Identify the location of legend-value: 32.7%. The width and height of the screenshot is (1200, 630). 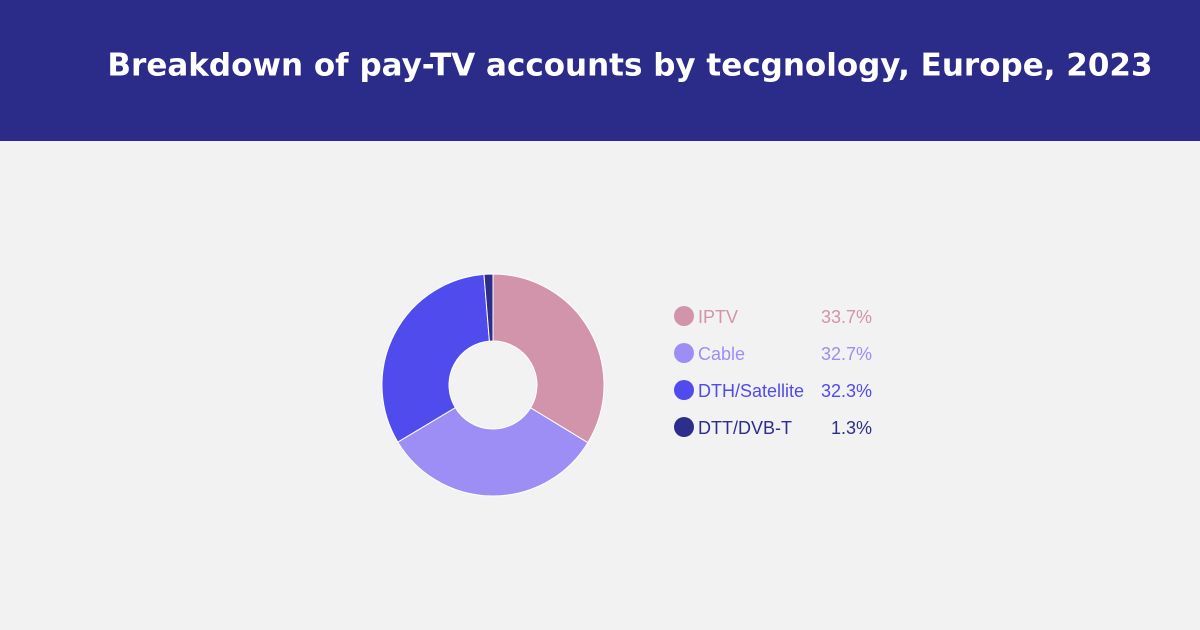
(846, 354).